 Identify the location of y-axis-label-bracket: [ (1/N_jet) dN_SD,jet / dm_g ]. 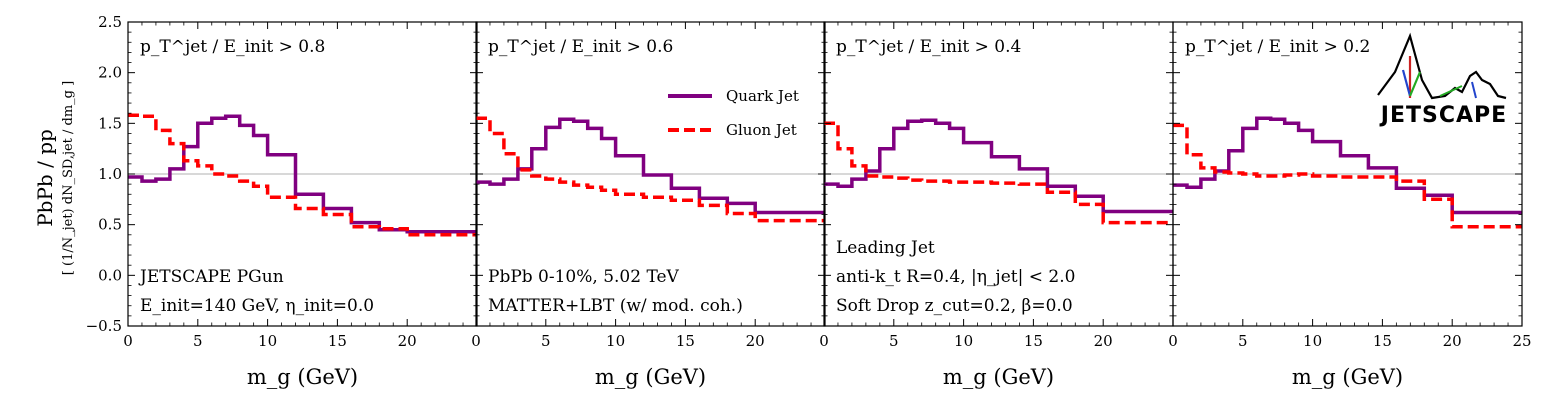
(68, 178).